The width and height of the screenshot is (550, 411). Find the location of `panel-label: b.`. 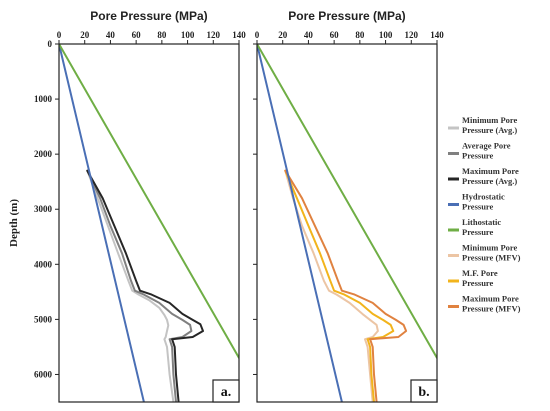

panel-label: b. is located at coordinates (423, 392).